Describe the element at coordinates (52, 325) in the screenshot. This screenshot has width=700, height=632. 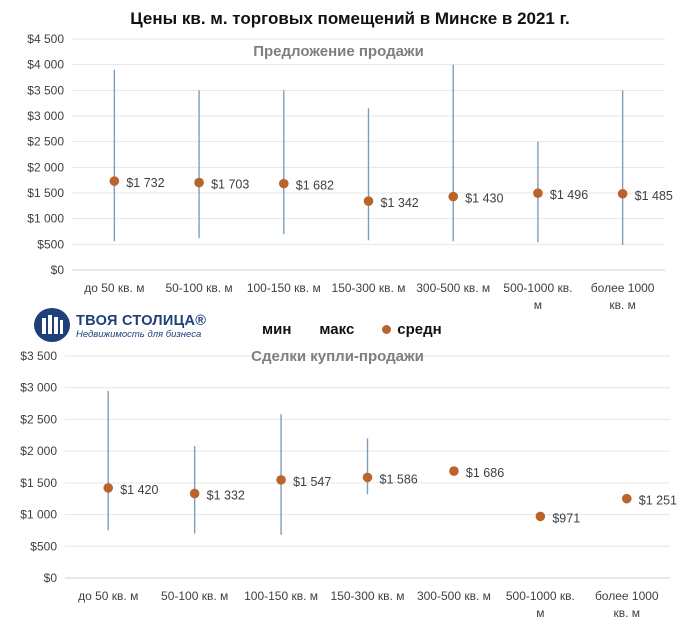
I see `building-icon` at that location.